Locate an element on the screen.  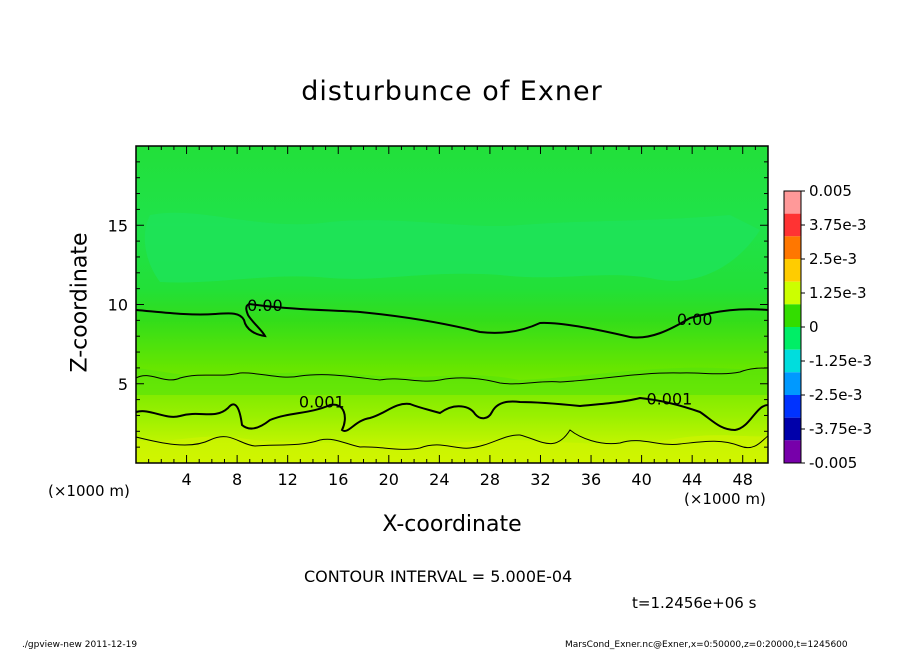
colorbar-label: 0 is located at coordinates (814, 327).